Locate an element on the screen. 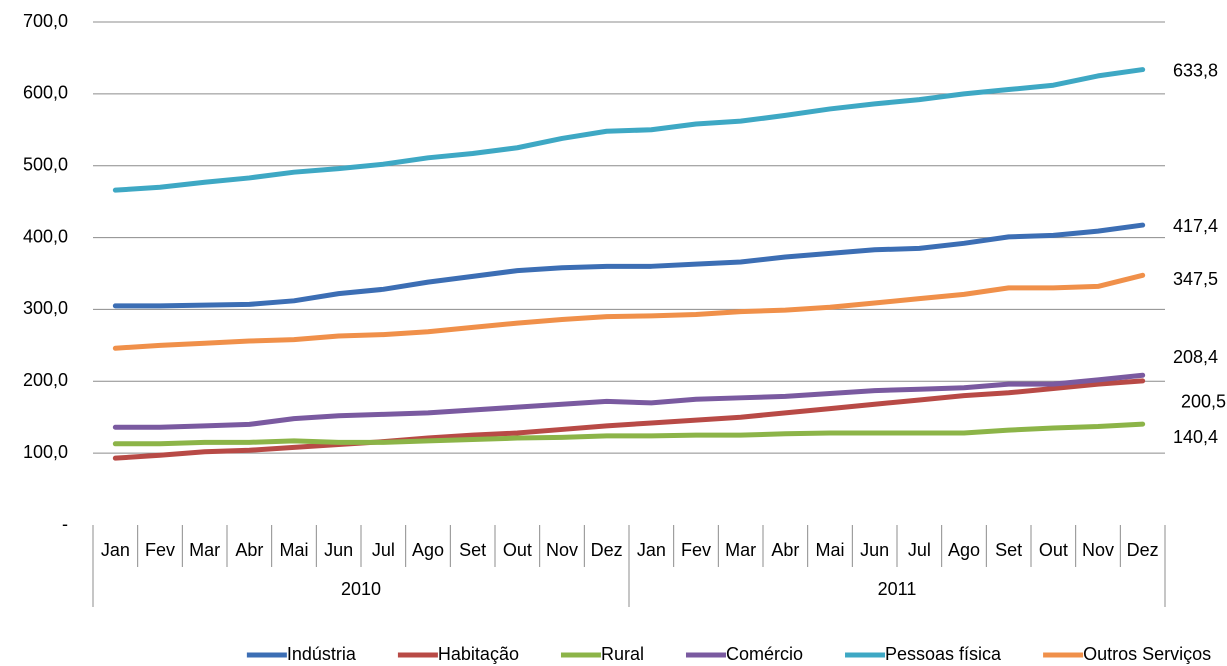 The height and width of the screenshot is (666, 1227). legend-label: Outros Serviços is located at coordinates (1147, 654).